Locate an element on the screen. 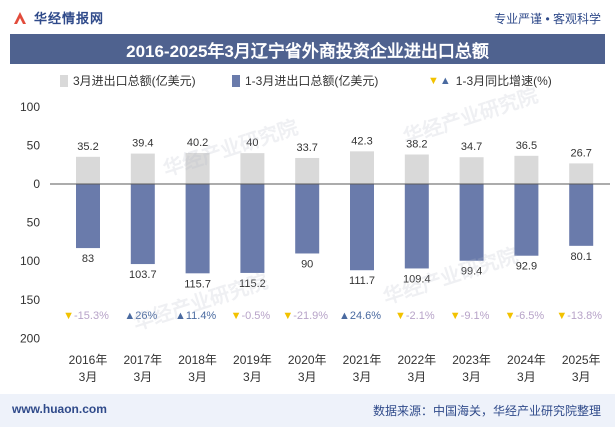 The height and width of the screenshot is (427, 615). legend-label-yoy: 1-3月同比增速(%) is located at coordinates (503, 81).